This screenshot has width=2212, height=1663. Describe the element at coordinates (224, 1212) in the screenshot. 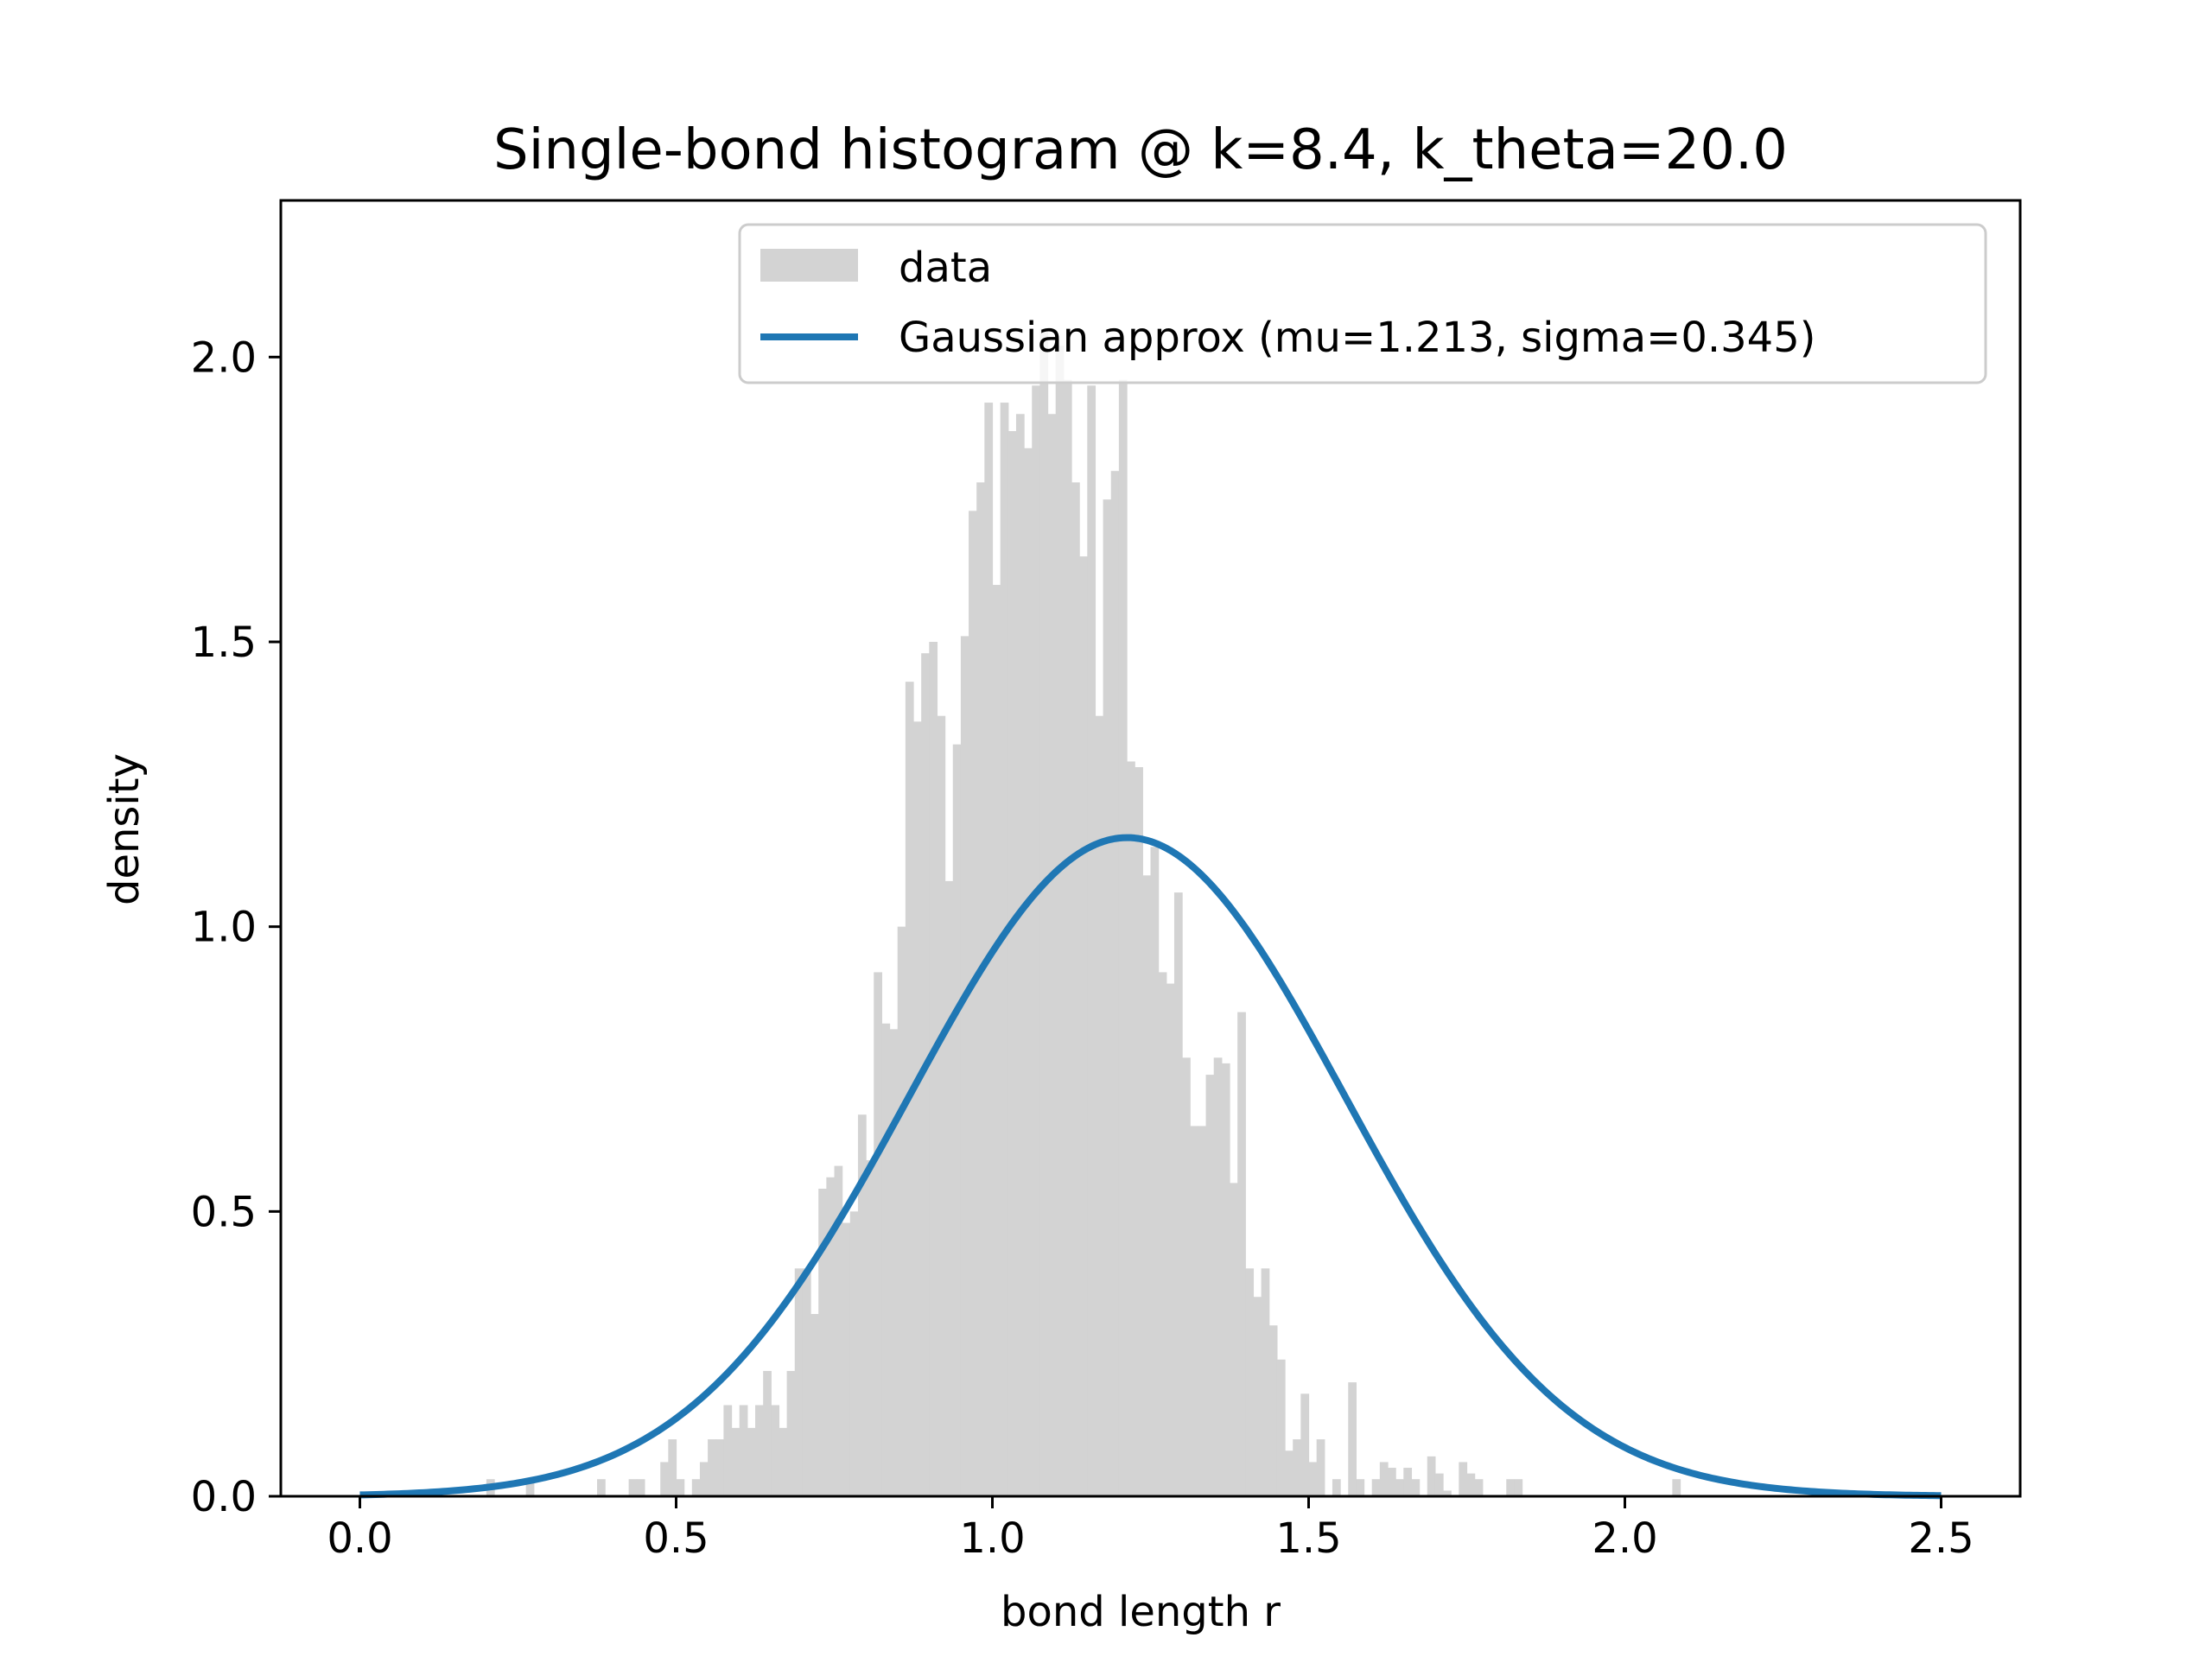

I see `y-tick-label: 0.5` at that location.